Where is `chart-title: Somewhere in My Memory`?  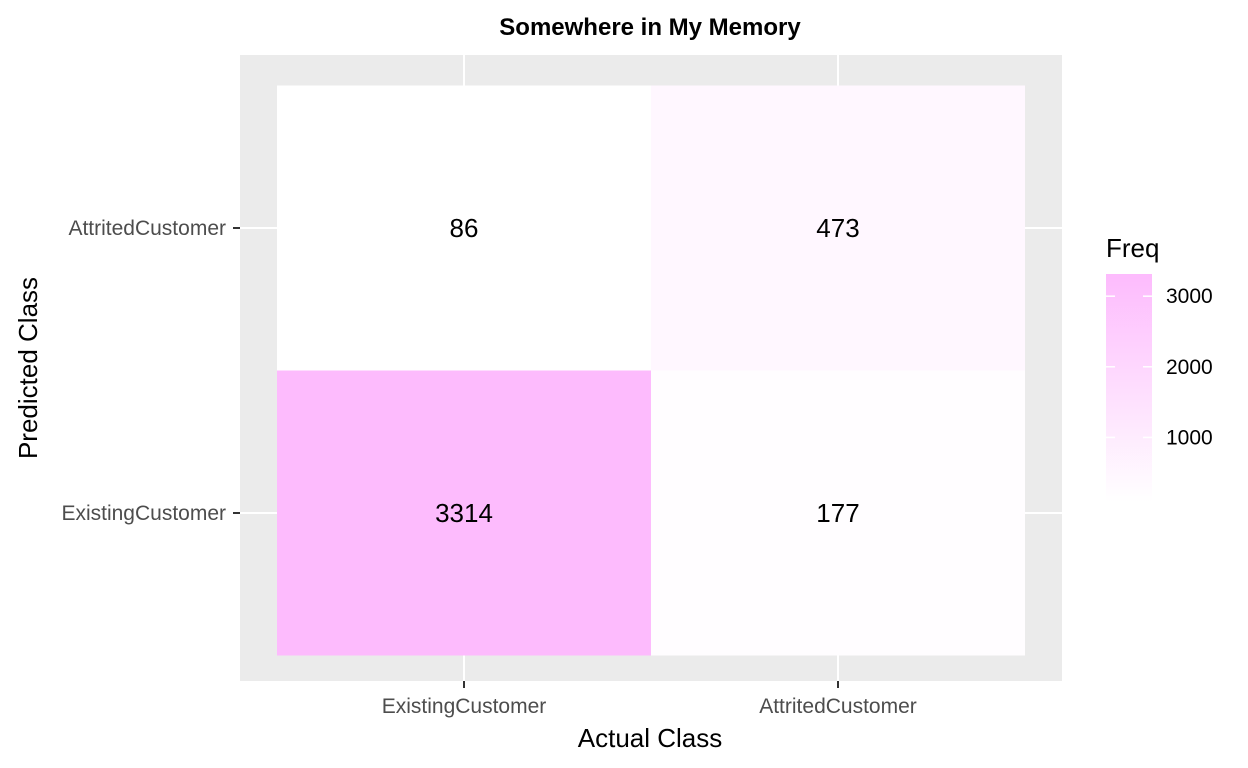
chart-title: Somewhere in My Memory is located at coordinates (650, 27).